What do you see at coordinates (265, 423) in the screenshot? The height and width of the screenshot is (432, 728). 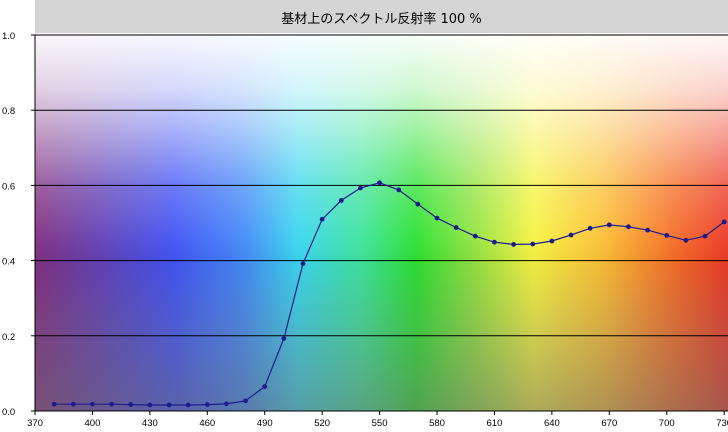 I see `x-tick-label: 490` at bounding box center [265, 423].